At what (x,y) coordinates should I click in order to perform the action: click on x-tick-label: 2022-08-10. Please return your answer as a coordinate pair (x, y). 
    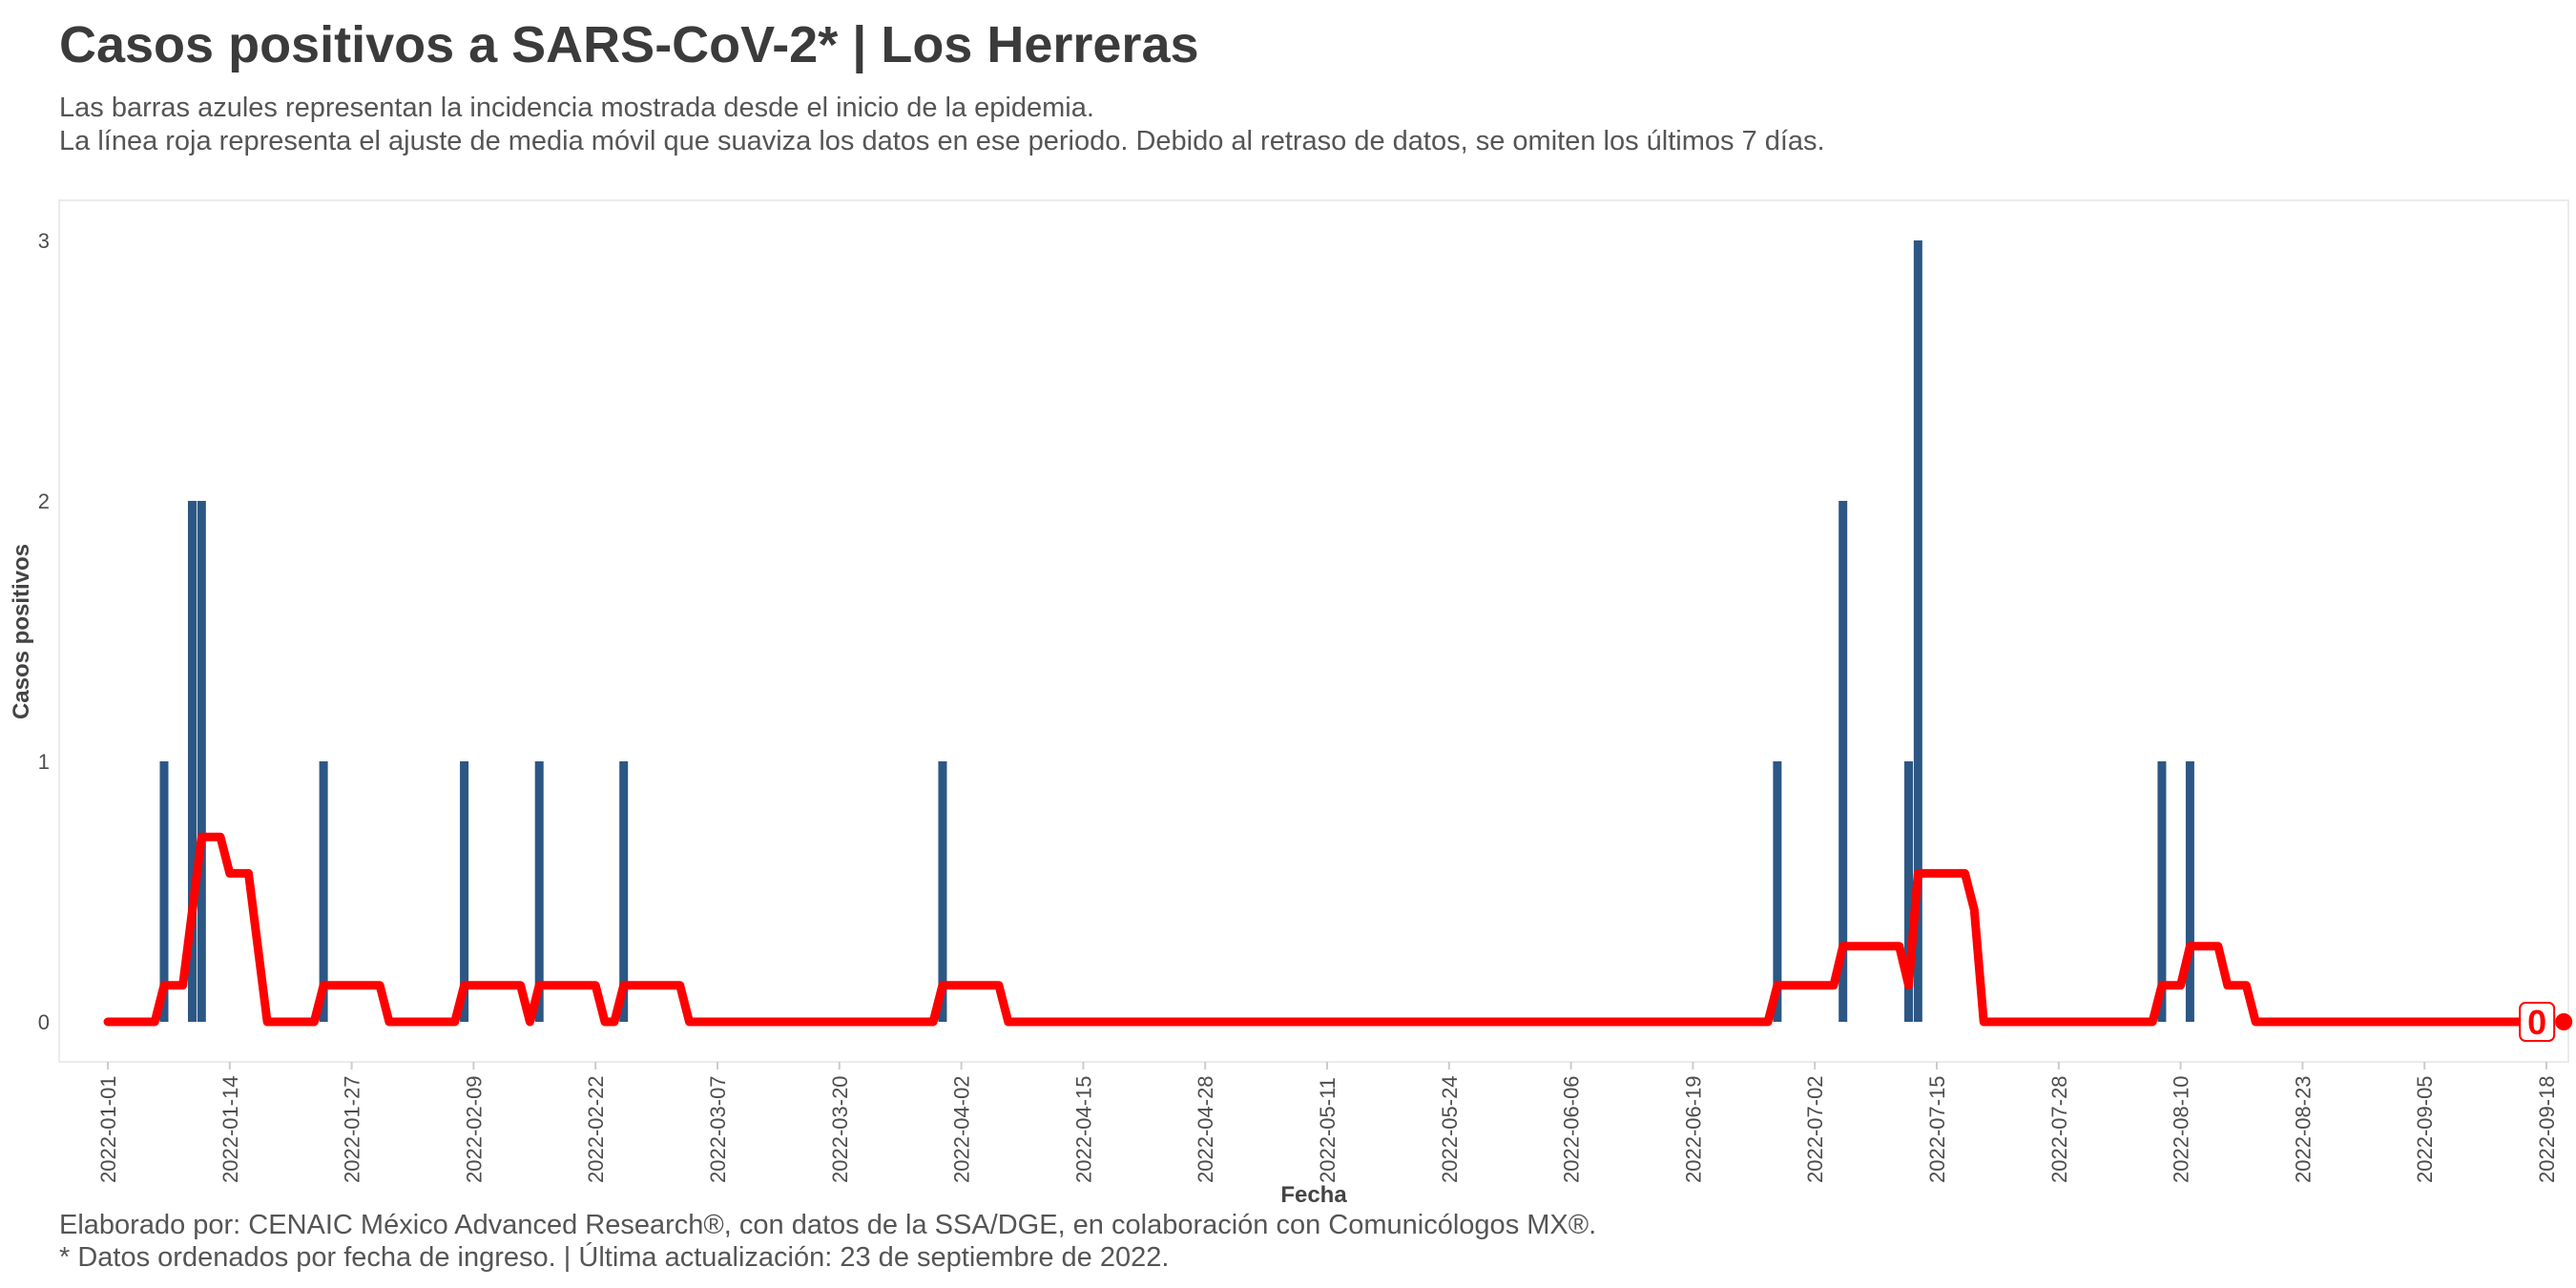
    Looking at the image, I should click on (2181, 1129).